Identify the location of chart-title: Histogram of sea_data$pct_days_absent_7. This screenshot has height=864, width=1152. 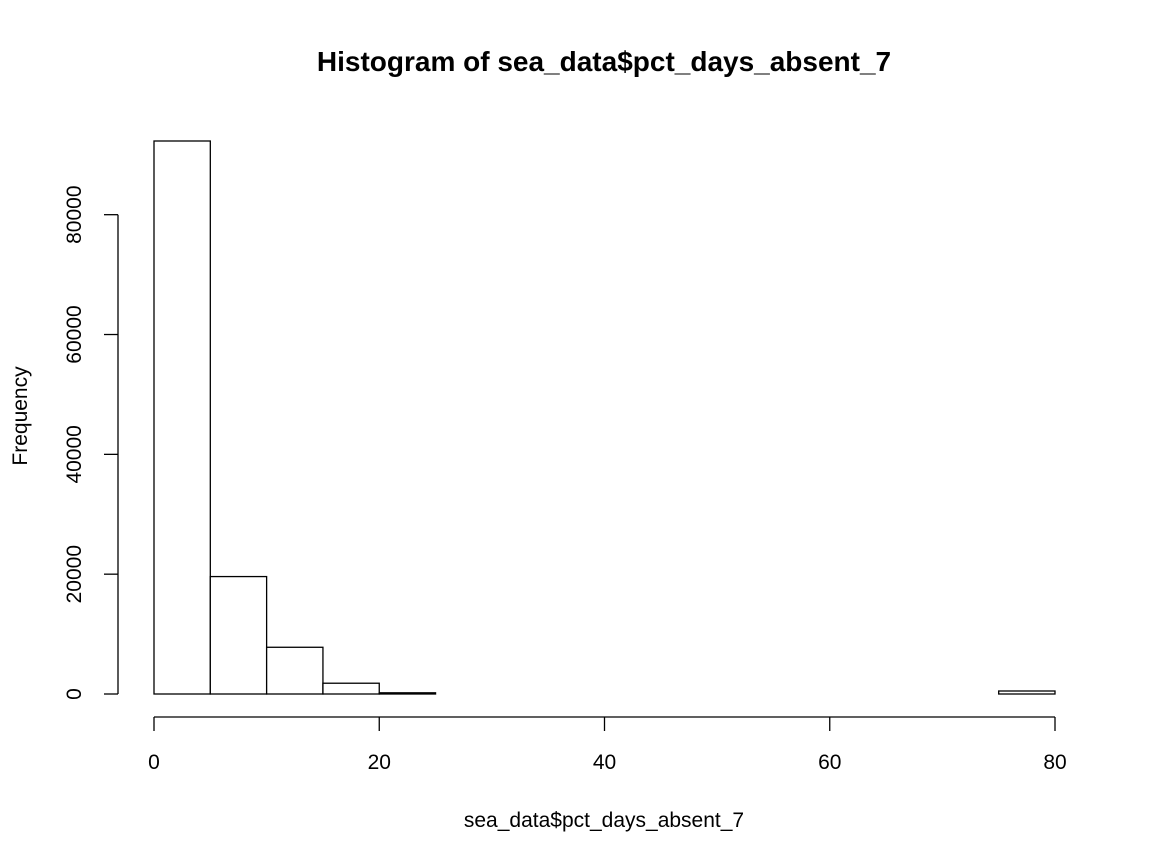
(604, 61).